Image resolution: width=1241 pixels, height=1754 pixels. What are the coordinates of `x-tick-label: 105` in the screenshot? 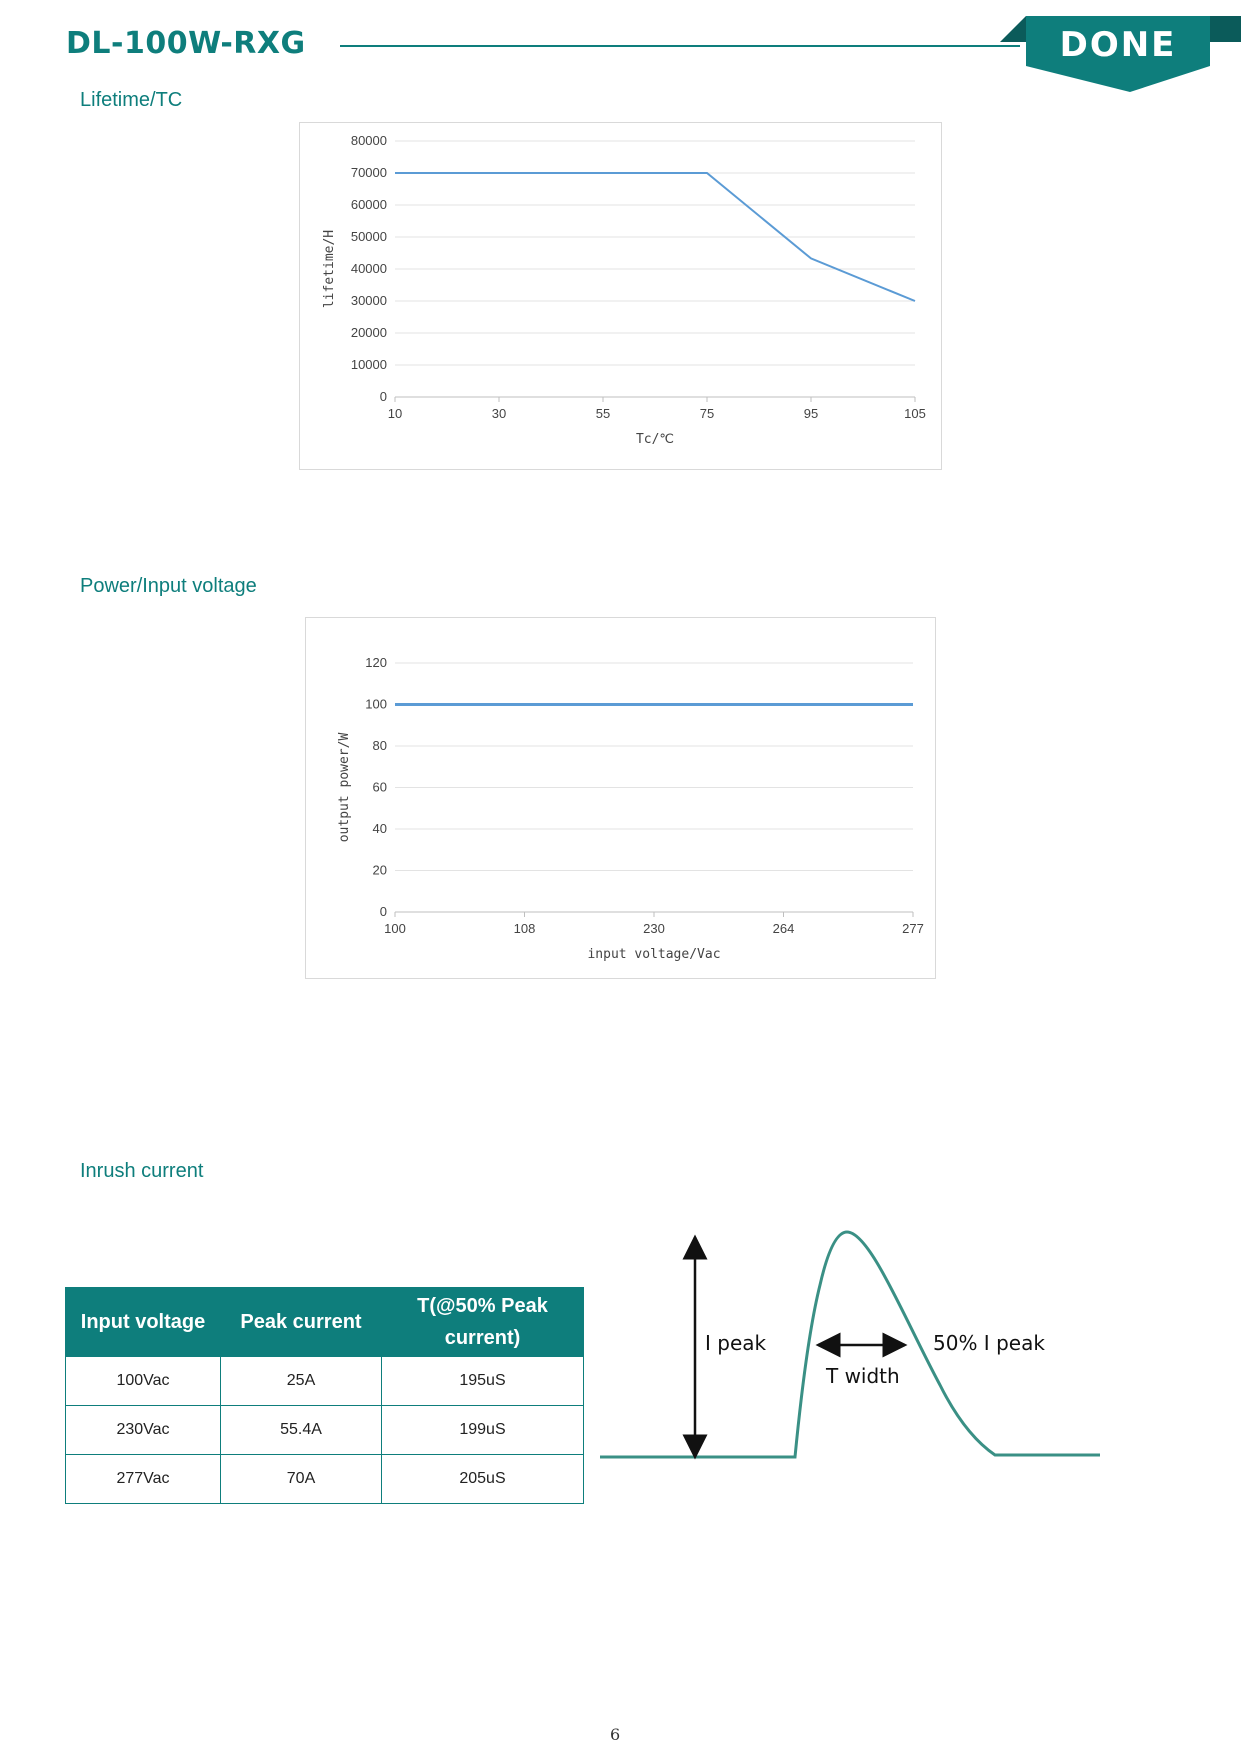 It's located at (915, 413).